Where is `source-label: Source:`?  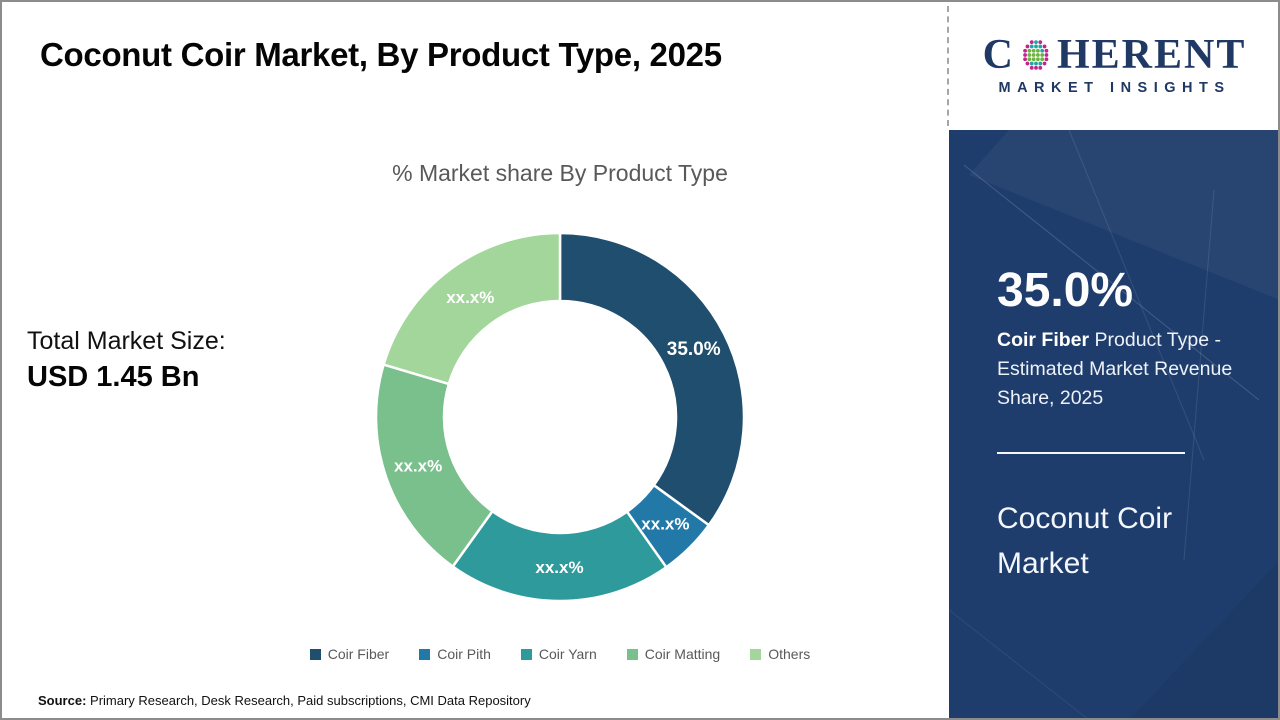 source-label: Source: is located at coordinates (62, 700).